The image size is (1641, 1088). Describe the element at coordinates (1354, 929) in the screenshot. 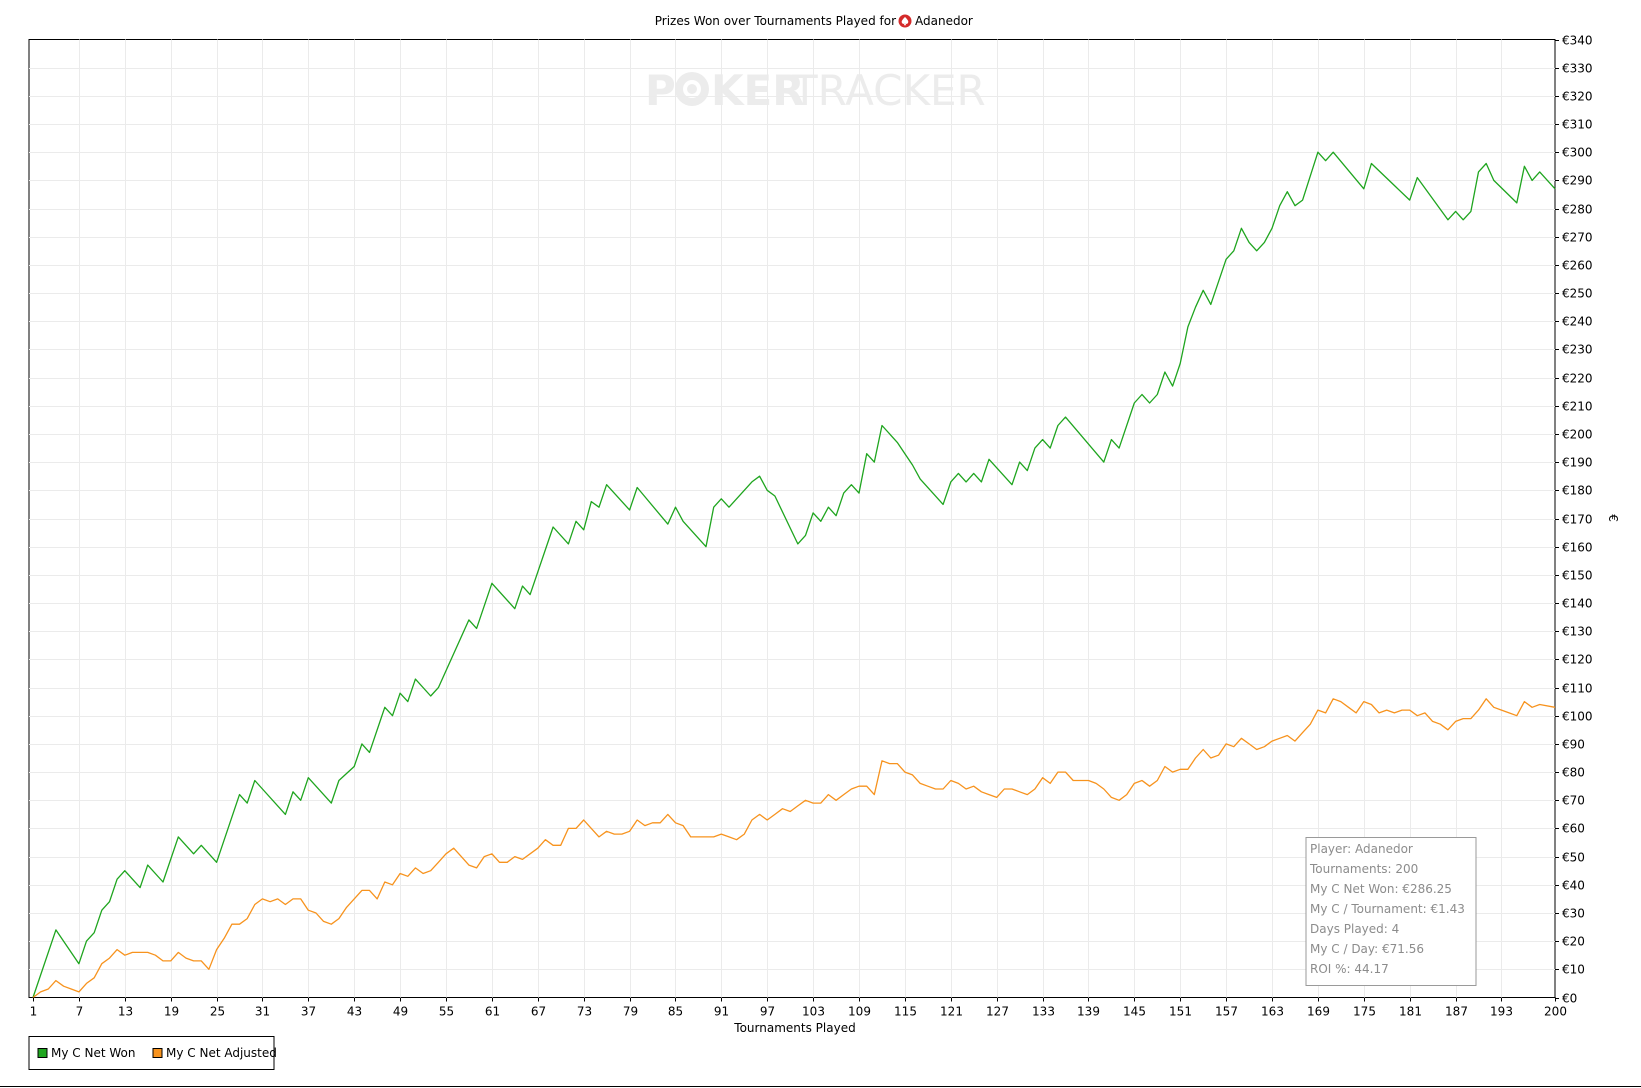

I see `stat-line: Days Played: 4` at that location.